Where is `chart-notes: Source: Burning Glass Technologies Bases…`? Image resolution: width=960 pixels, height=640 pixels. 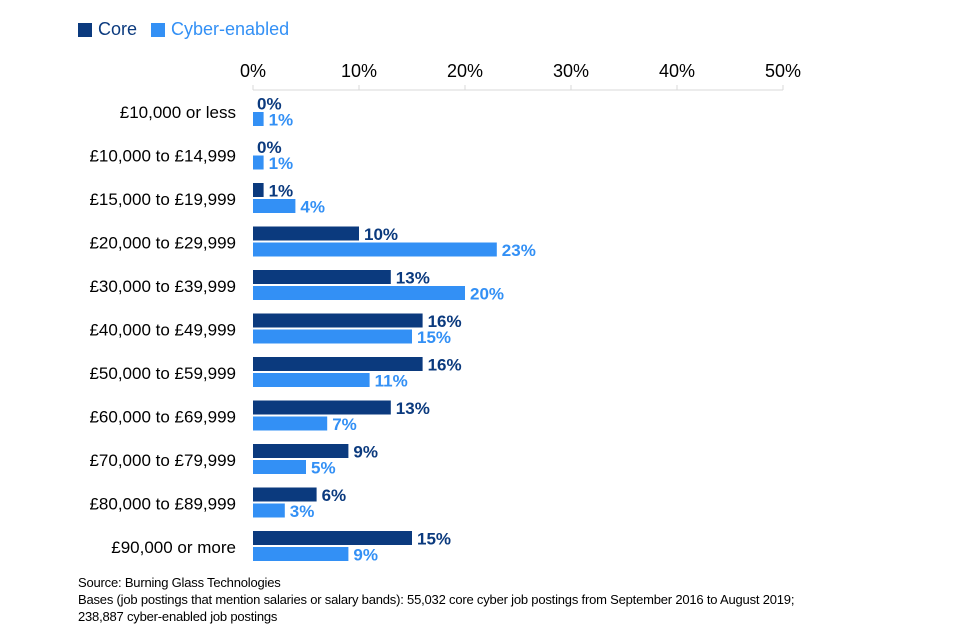 chart-notes: Source: Burning Glass Technologies Bases… is located at coordinates (448, 599).